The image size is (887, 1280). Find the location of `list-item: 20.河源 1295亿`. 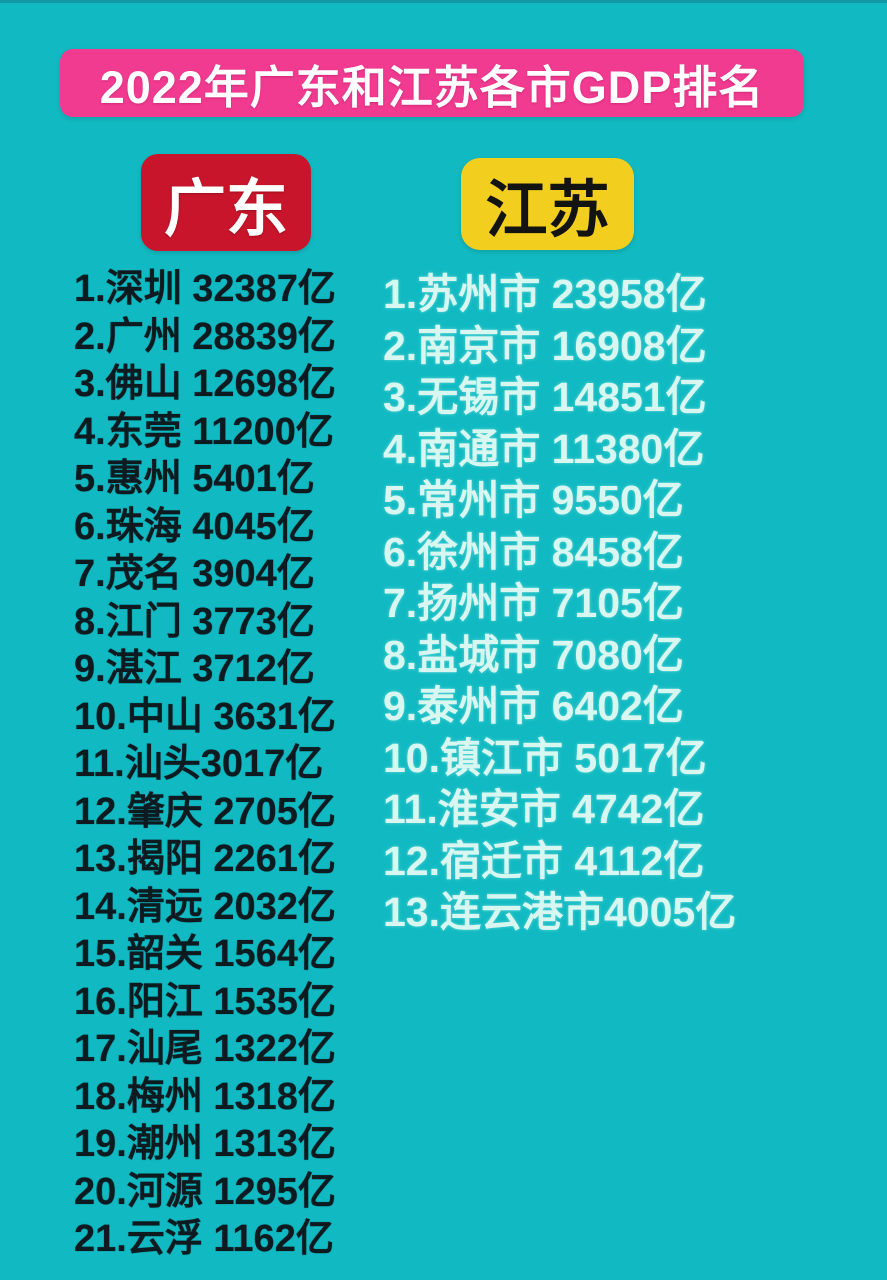

list-item: 20.河源 1295亿 is located at coordinates (205, 1191).